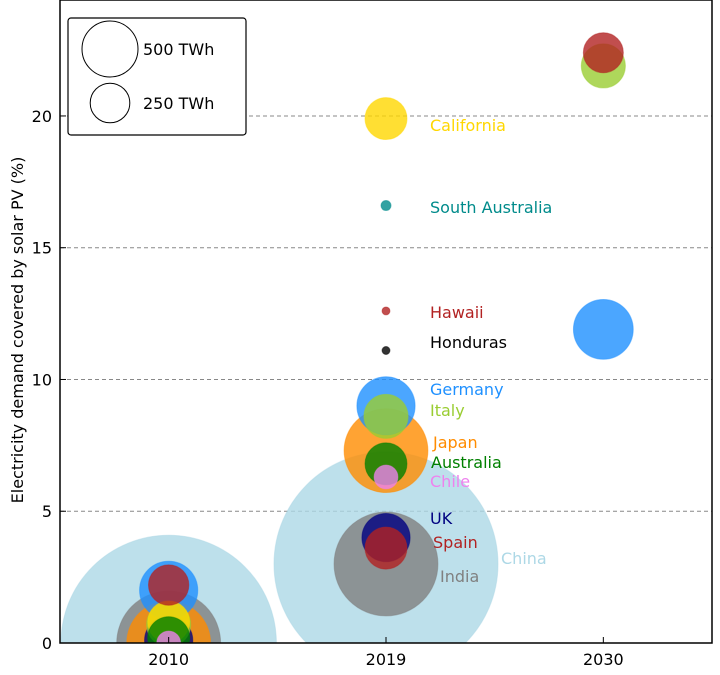  What do you see at coordinates (447, 410) in the screenshot?
I see `label-italy: Italy` at bounding box center [447, 410].